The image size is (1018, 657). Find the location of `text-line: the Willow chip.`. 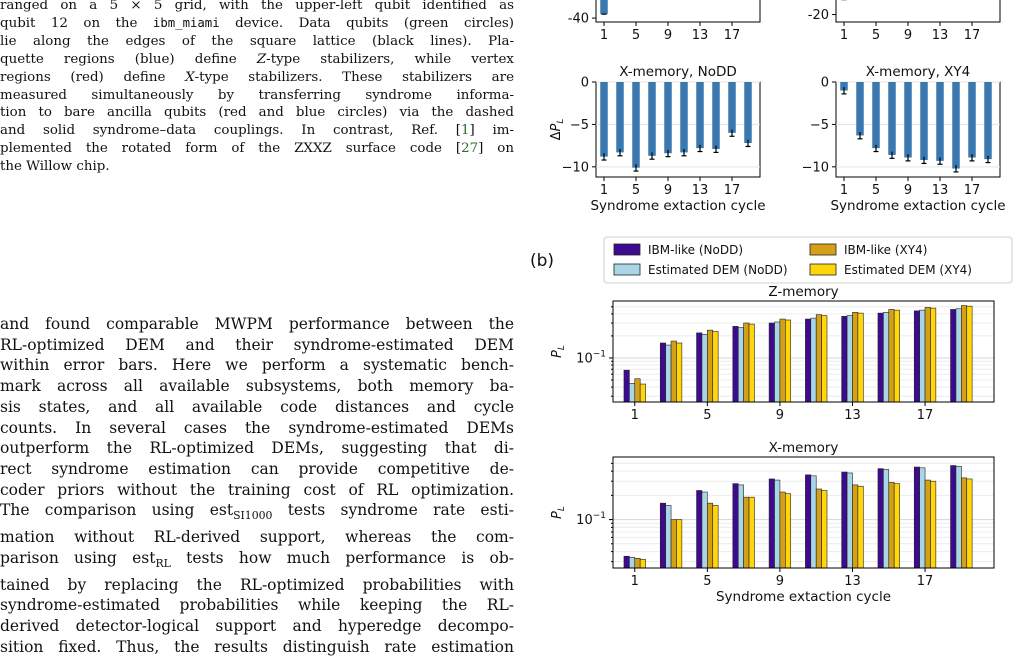

text-line: the Willow chip. is located at coordinates (55, 167).